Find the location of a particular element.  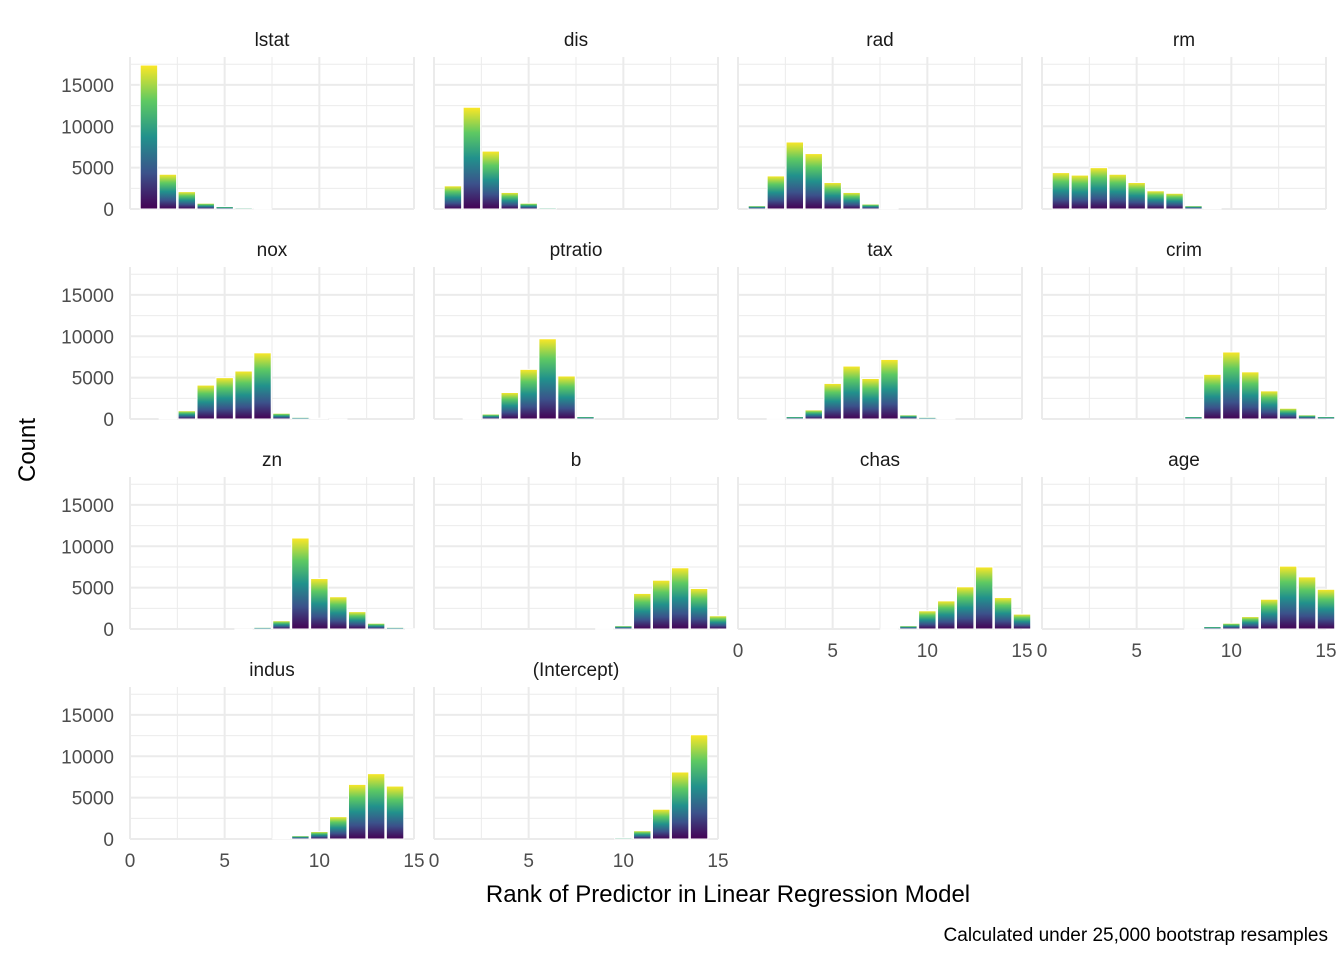

histogram-bar: nox rank 3: 1000 is located at coordinates (187, 415).